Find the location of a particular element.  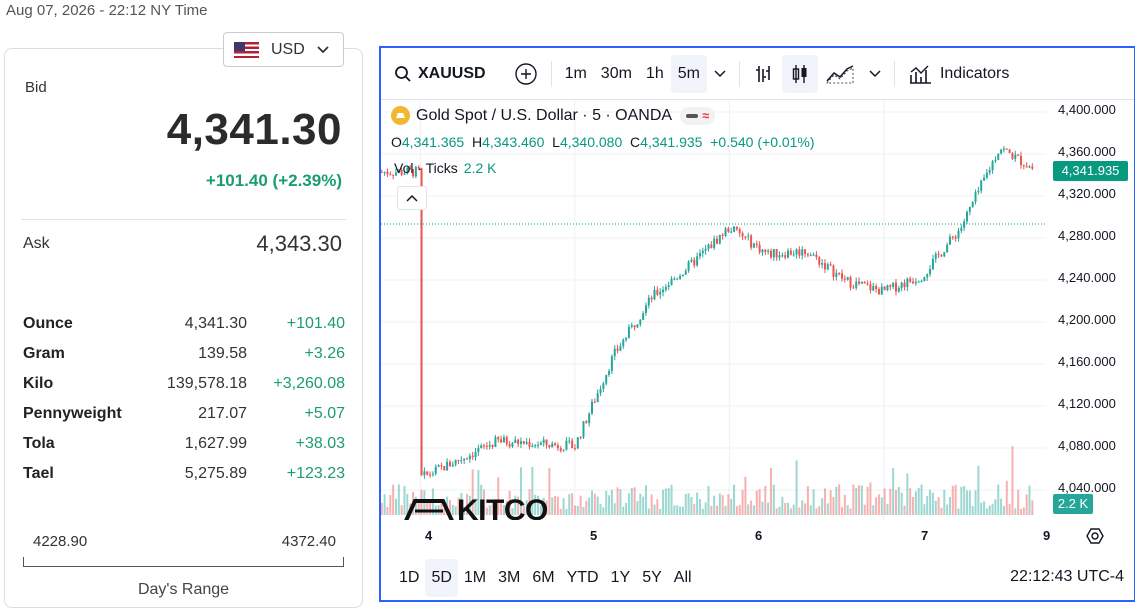

interval-5m: 5m is located at coordinates (688, 73).